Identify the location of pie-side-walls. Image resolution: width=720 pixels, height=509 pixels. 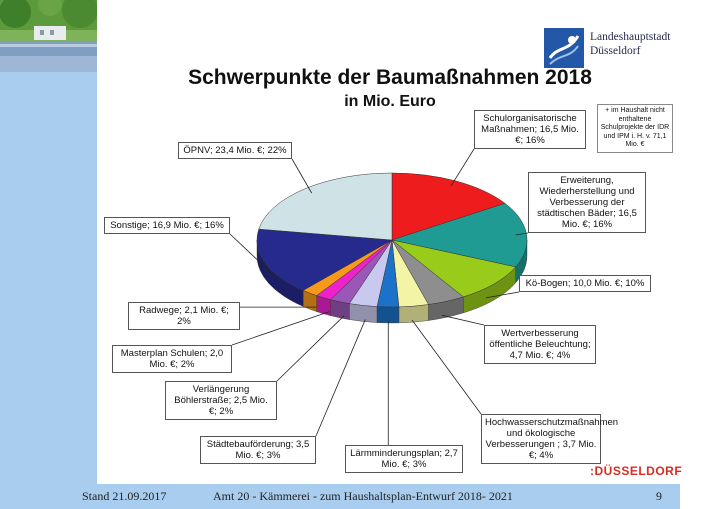
(392, 281).